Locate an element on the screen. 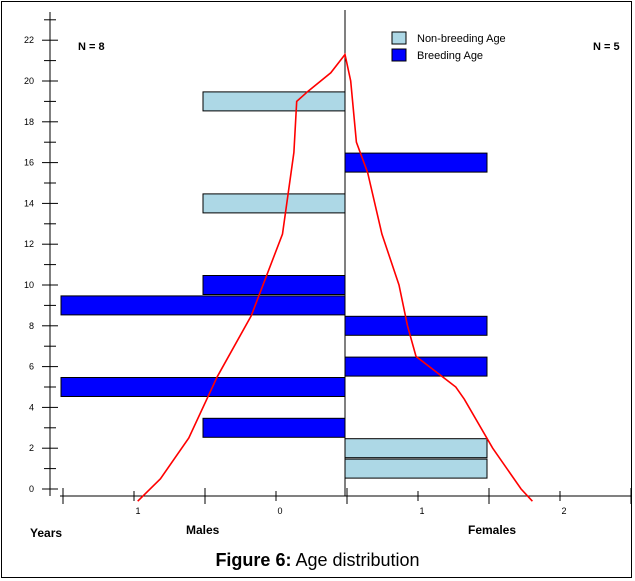 This screenshot has height=581, width=635. years-label: Years is located at coordinates (46, 533).